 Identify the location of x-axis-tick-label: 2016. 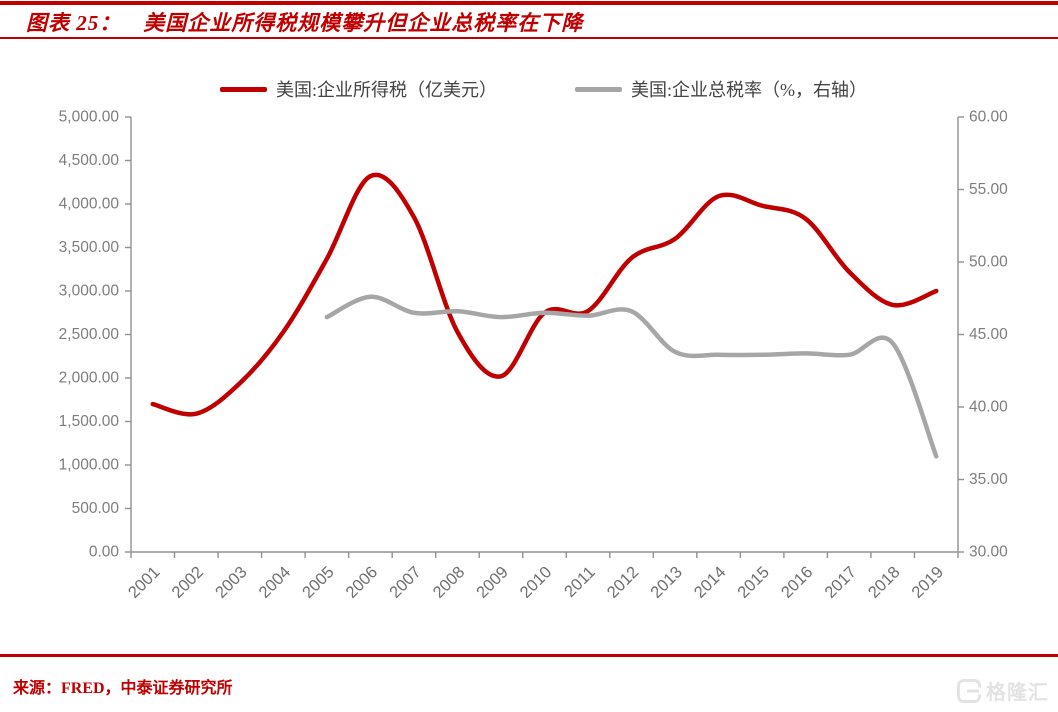
(797, 582).